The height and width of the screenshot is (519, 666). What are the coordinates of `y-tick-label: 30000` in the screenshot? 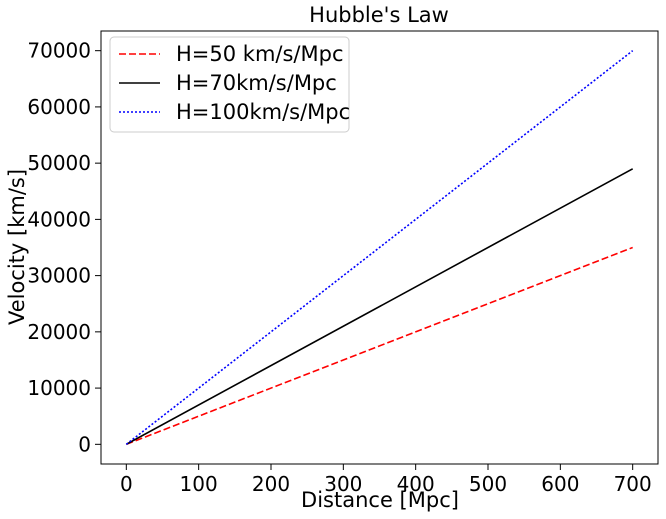 It's located at (59, 276).